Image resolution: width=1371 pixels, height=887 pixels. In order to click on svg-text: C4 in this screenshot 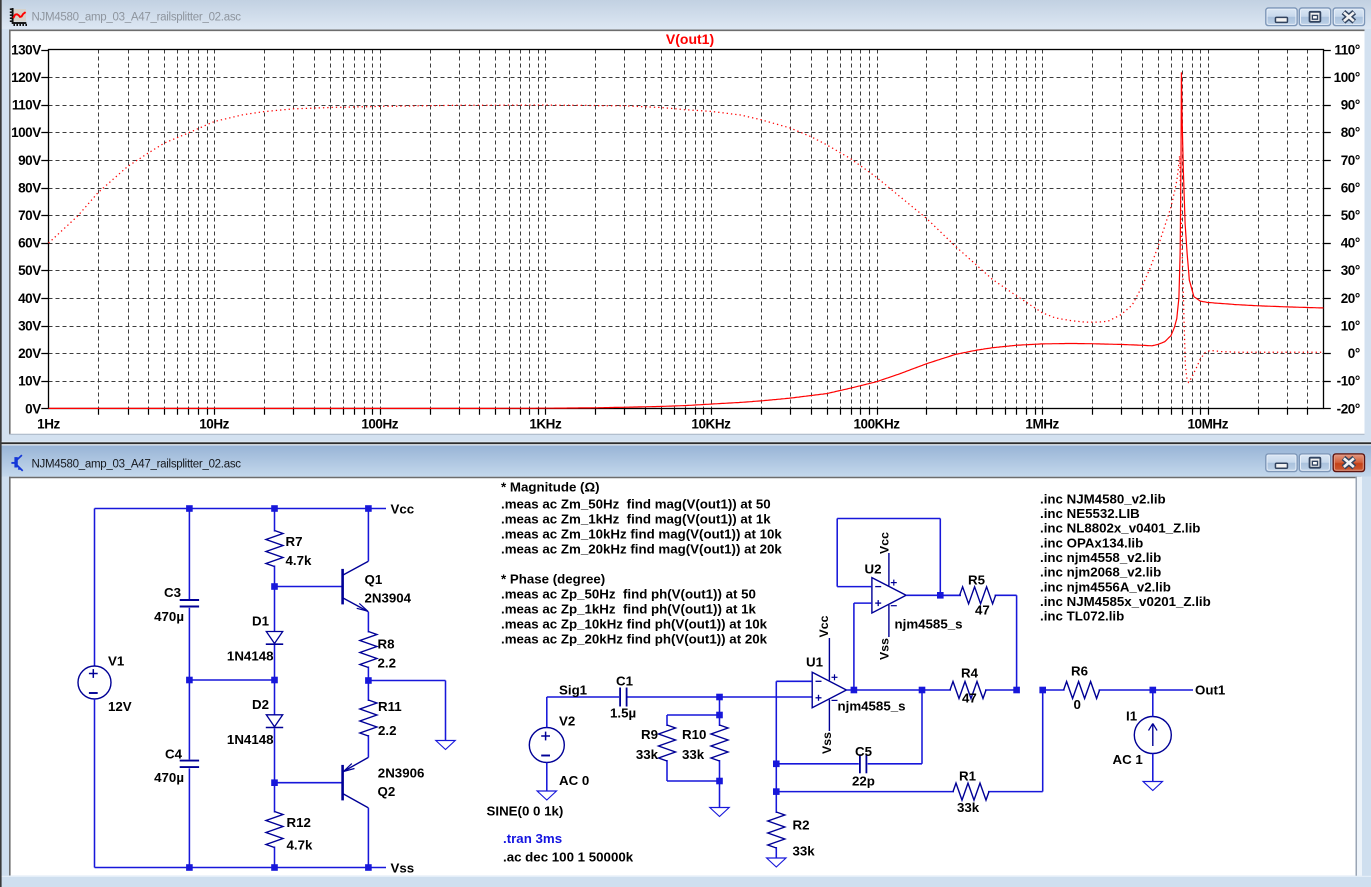, I will do `click(174, 754)`.